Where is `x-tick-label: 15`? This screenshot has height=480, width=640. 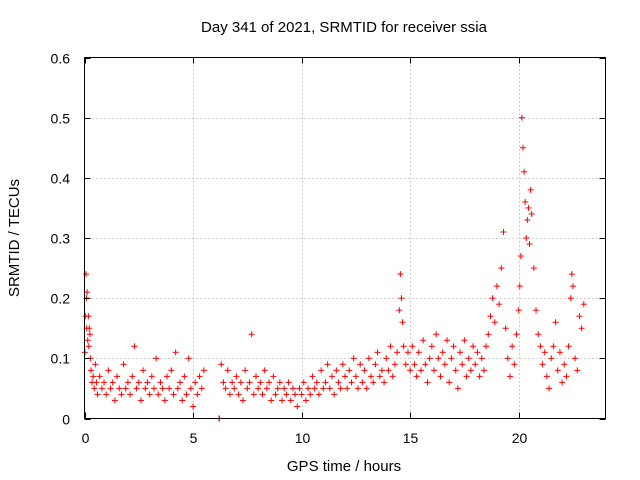 x-tick-label: 15 is located at coordinates (411, 438).